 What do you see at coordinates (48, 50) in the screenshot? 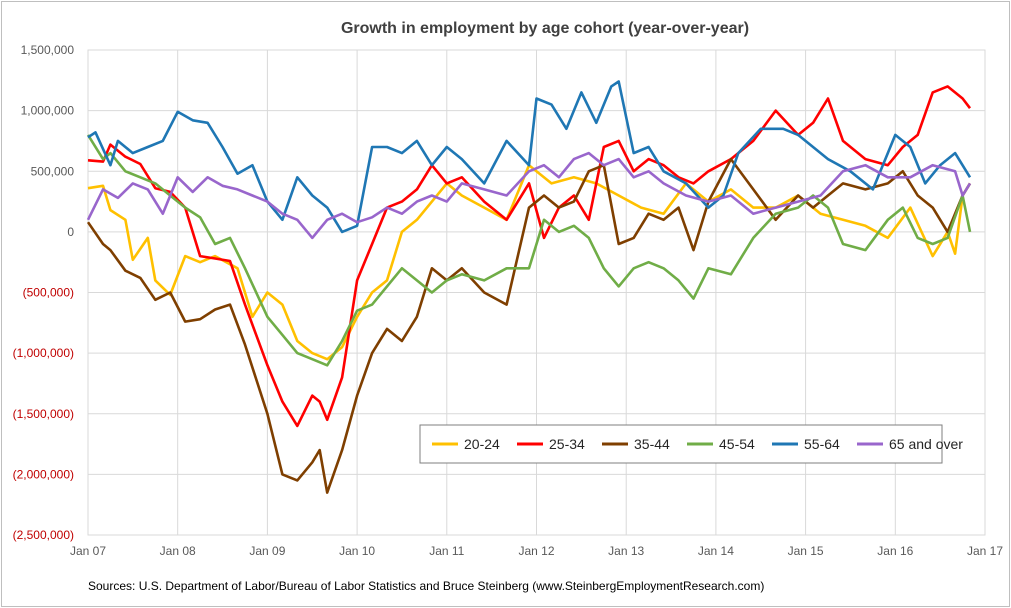
I see `y-tick-label: 1,500,000` at bounding box center [48, 50].